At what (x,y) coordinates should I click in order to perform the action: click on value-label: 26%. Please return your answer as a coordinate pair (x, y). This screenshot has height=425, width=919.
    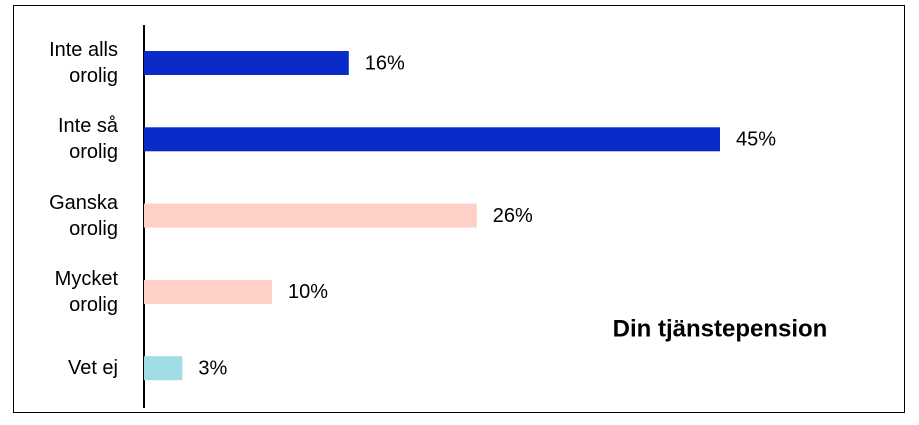
    Looking at the image, I should click on (513, 216).